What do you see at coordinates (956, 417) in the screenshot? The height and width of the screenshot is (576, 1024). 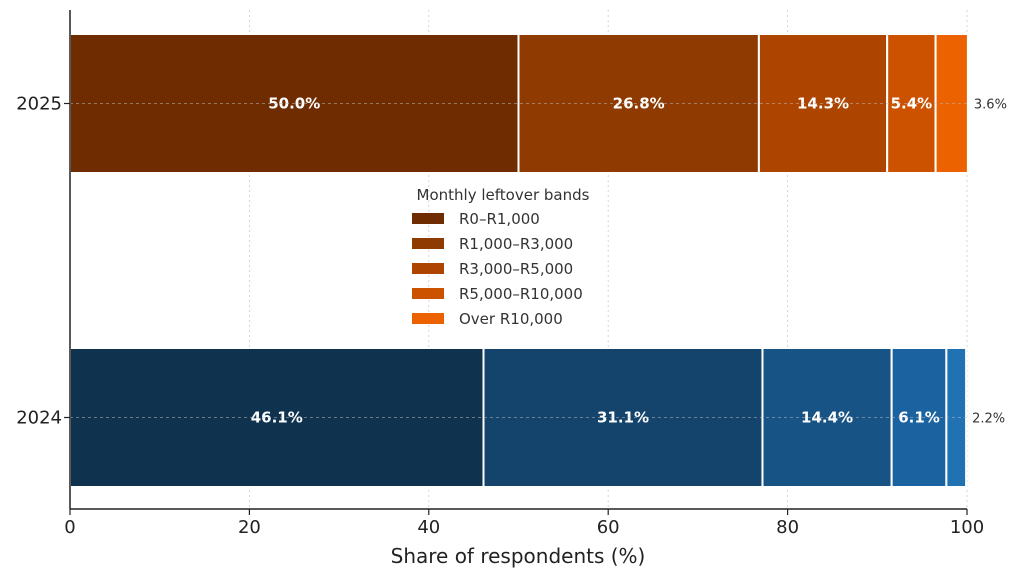 I see `bar-segment` at bounding box center [956, 417].